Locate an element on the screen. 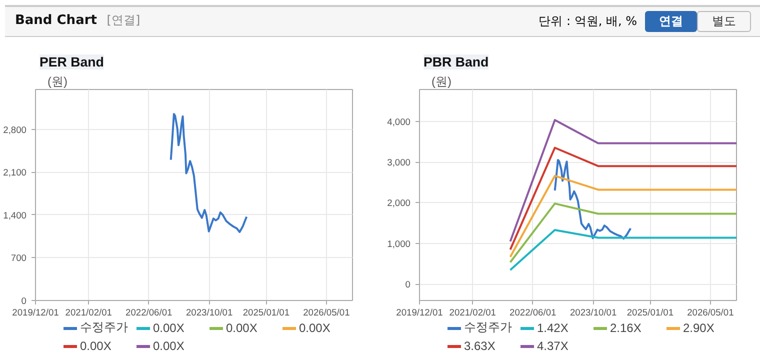 This screenshot has width=760, height=364. chart-title: PER Band is located at coordinates (72, 62).